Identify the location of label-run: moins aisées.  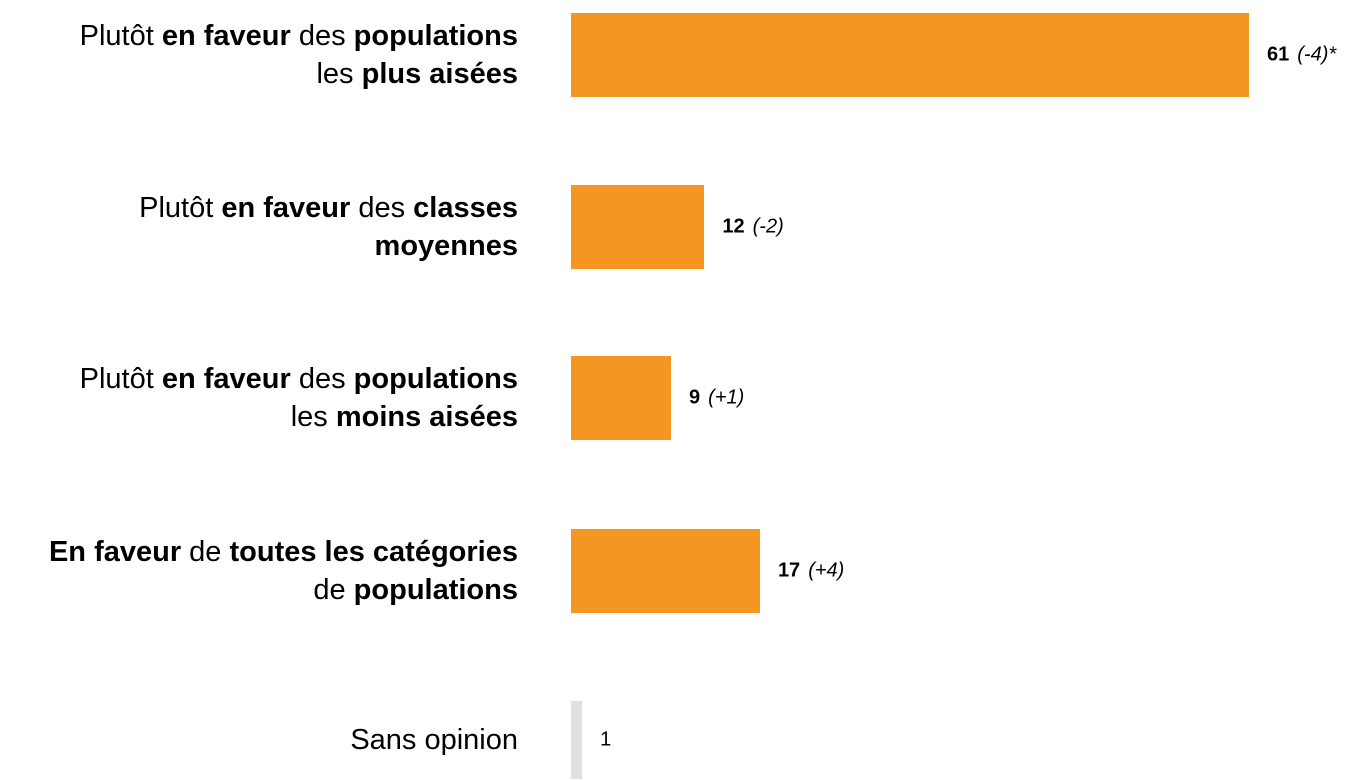
(426, 417).